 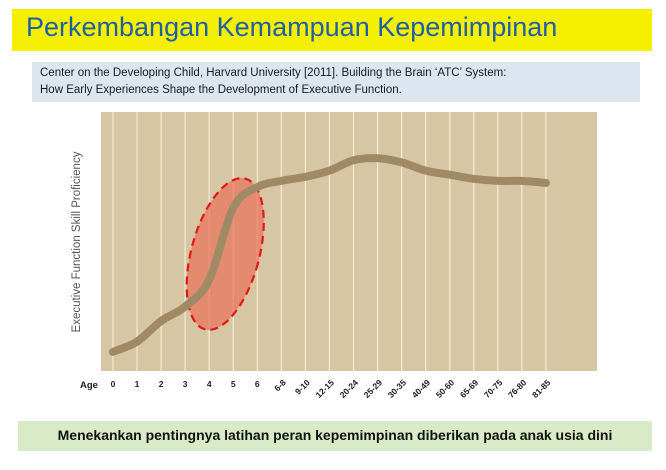 What do you see at coordinates (397, 388) in the screenshot?
I see `x-tick-label: 30-35` at bounding box center [397, 388].